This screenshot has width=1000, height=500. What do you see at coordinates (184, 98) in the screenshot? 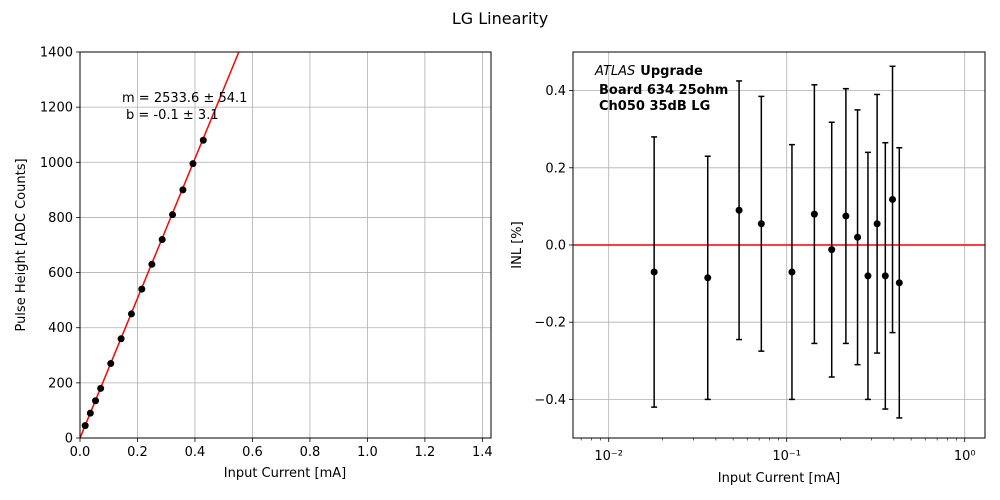
I see `fit-slope-annotation: m = 2533.6 ± 54.1` at bounding box center [184, 98].